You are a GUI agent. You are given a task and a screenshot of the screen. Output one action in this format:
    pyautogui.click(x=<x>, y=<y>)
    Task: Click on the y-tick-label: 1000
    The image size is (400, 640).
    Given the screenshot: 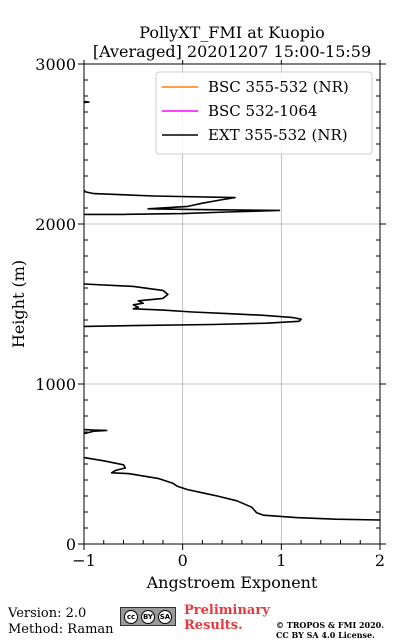 What is the action you would take?
    pyautogui.click(x=55, y=384)
    